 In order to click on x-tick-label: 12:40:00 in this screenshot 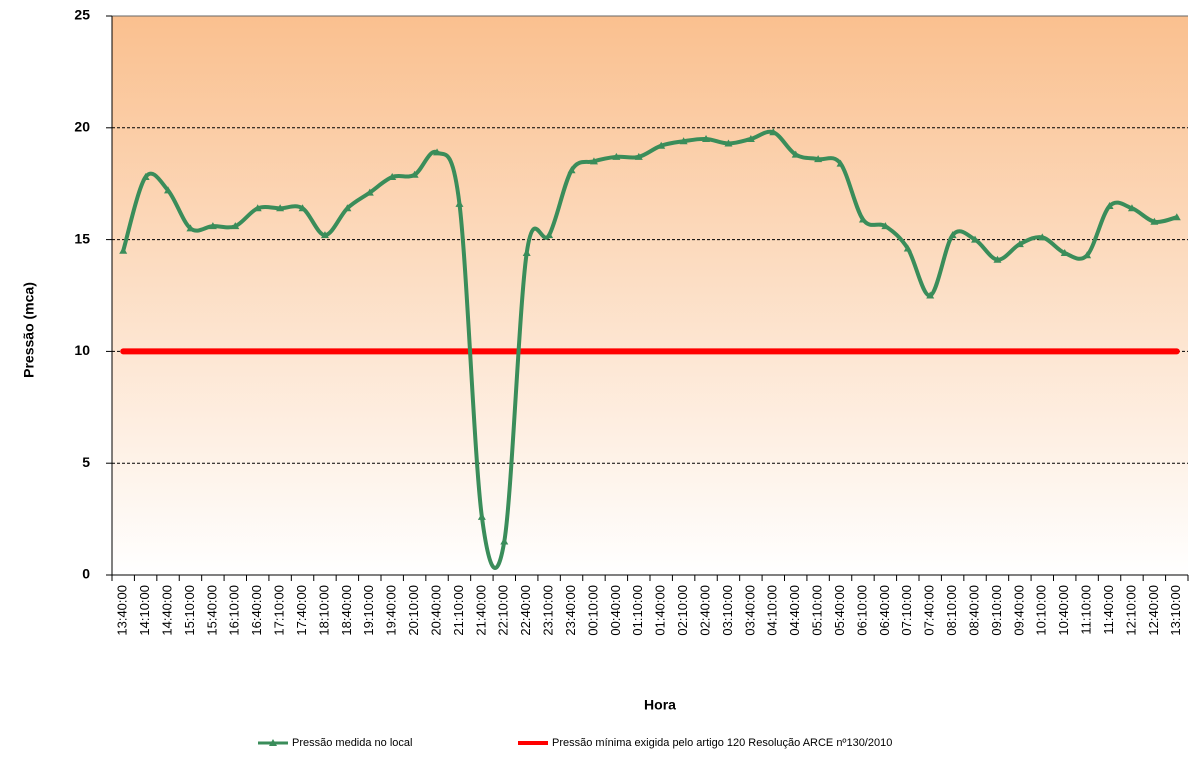, I will do `click(1153, 610)`.